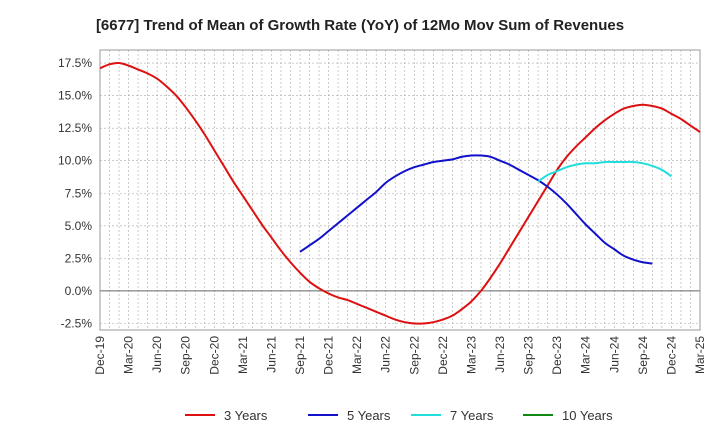 This screenshot has width=720, height=445. What do you see at coordinates (443, 355) in the screenshot?
I see `x-tick-label: Dec-22` at bounding box center [443, 355].